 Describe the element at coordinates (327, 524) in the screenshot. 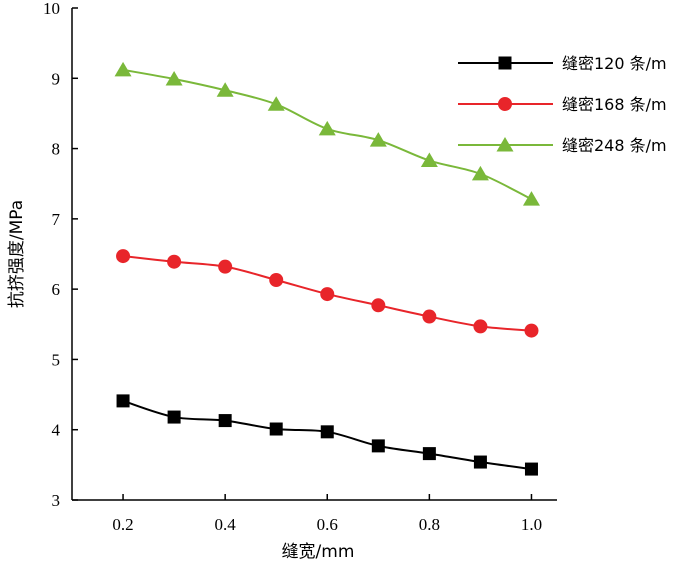

I see `x-tick-label: 0.6` at that location.